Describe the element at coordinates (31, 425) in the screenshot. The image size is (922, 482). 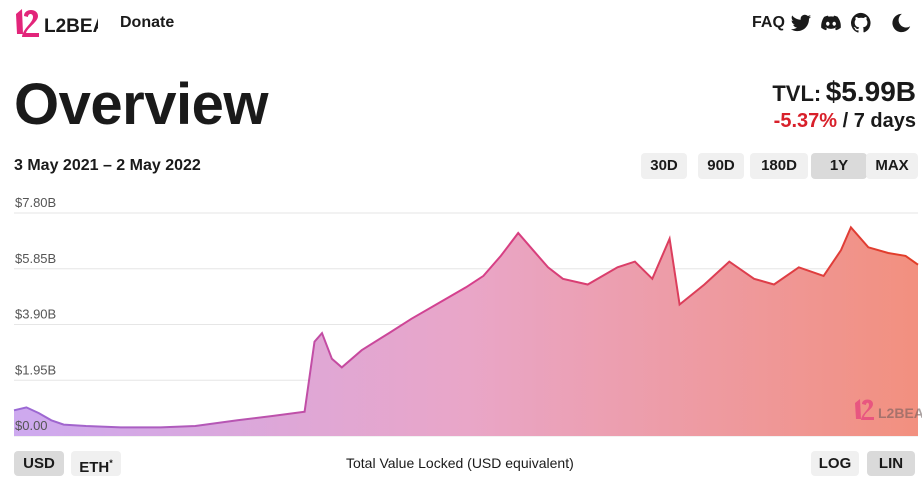
I see `y-tick-label: $0.00` at that location.